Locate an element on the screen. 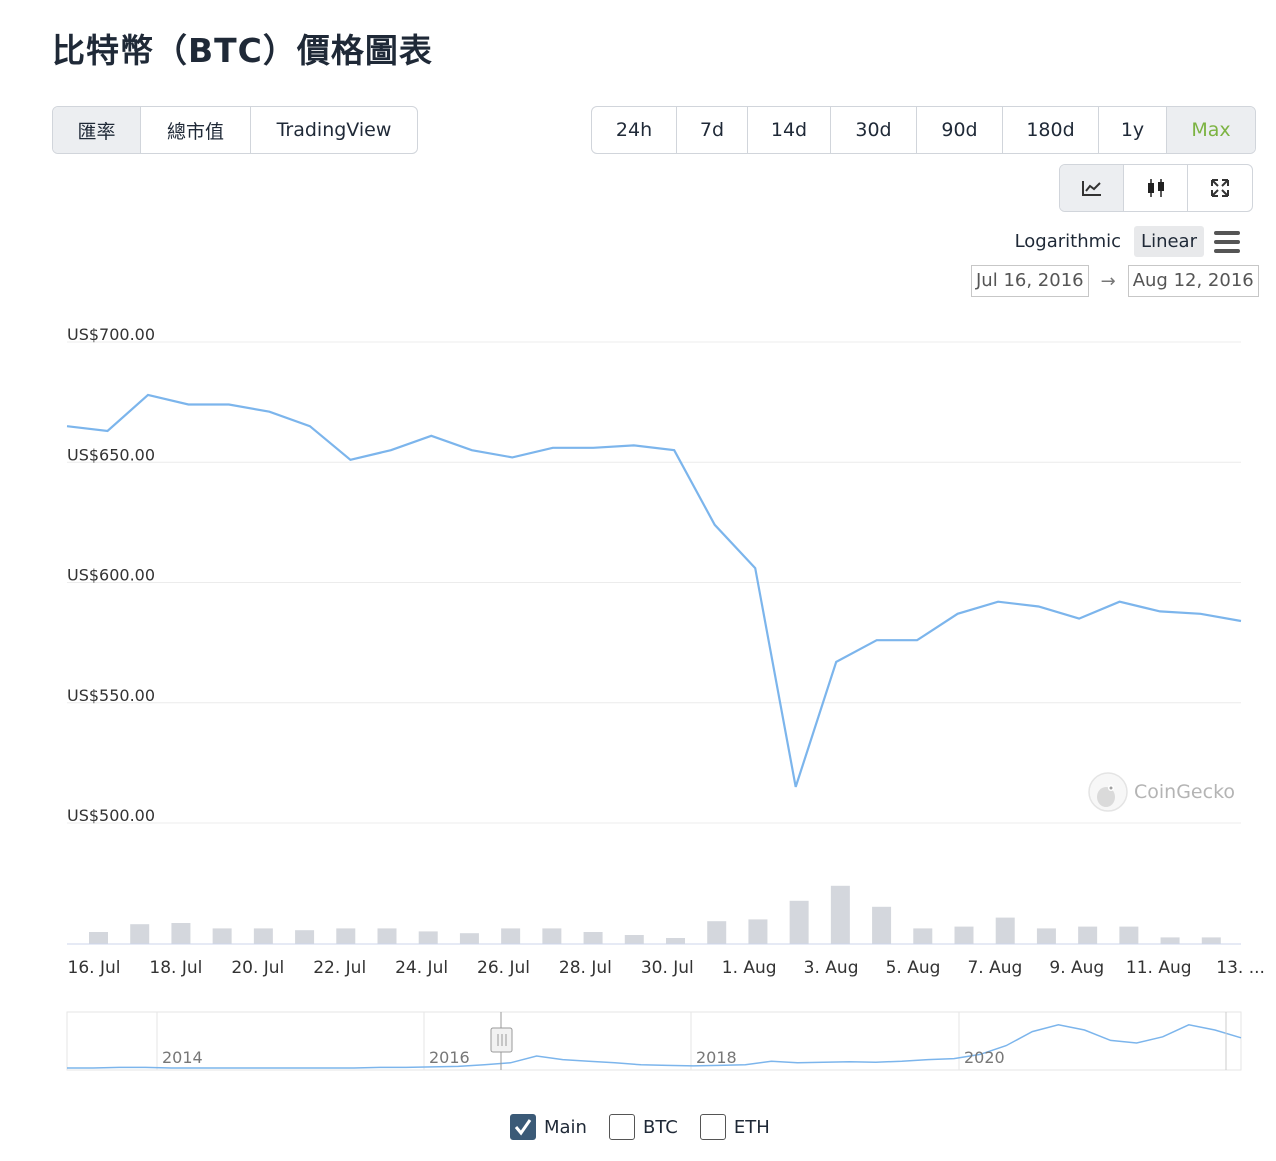 This screenshot has height=1161, width=1276. btc-checkbox is located at coordinates (621, 1127).